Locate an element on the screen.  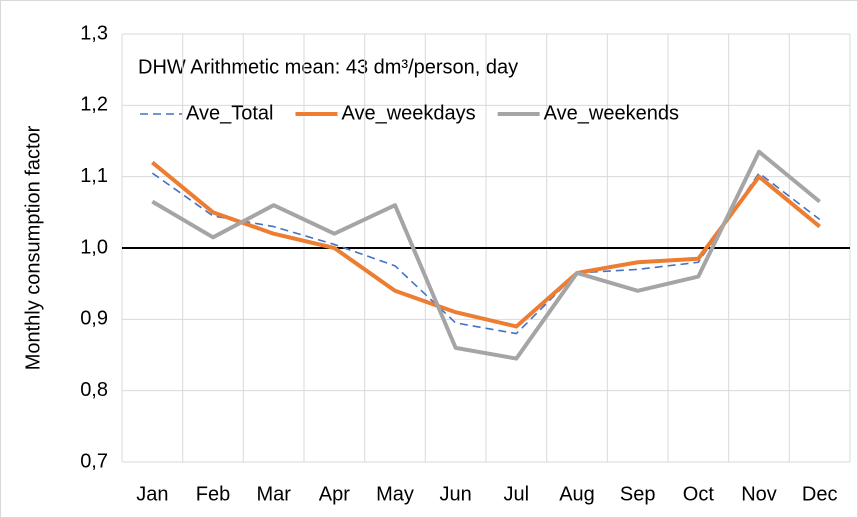
x-tick-label: Apr is located at coordinates (334, 494).